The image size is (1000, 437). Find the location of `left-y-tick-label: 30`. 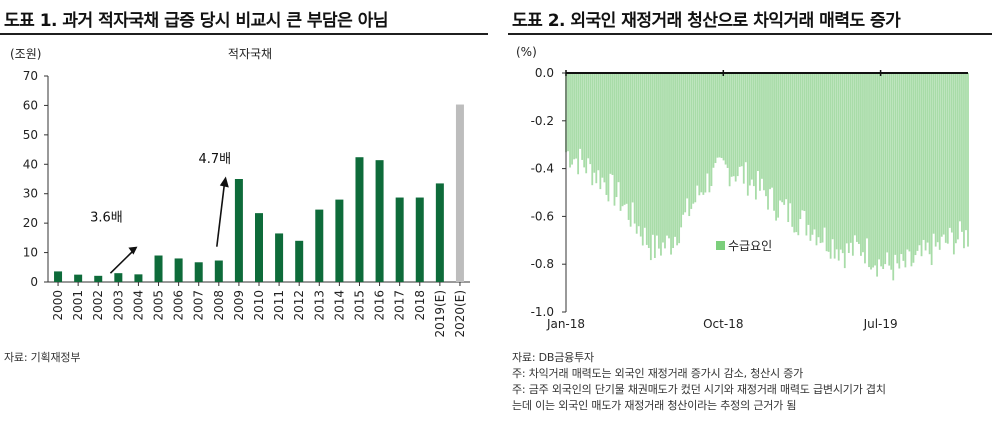

left-y-tick-label: 30 is located at coordinates (30, 194).